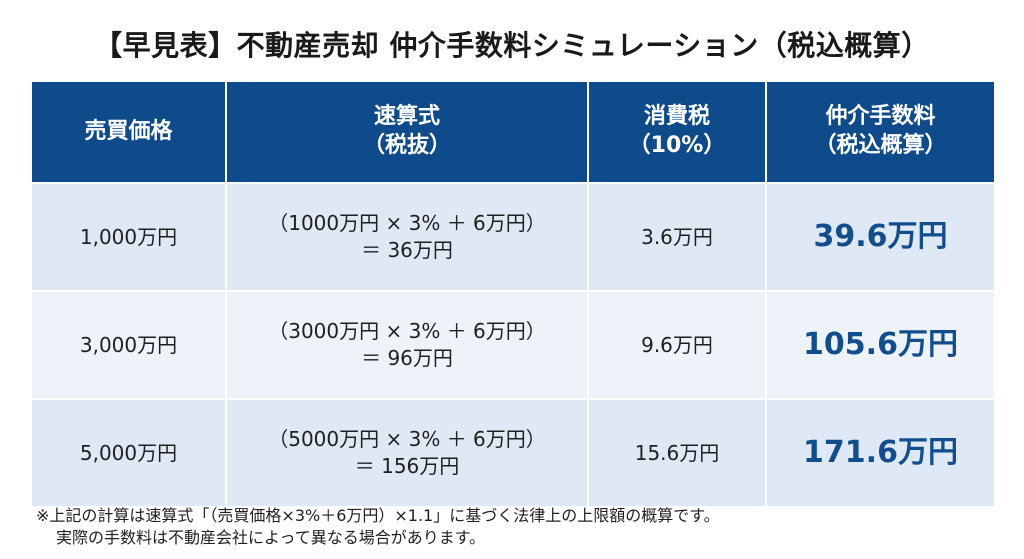 This screenshot has width=1024, height=559. What do you see at coordinates (512, 45) in the screenshot?
I see `page-title: 【早見表】不動産売却 仲介手数料シミュレーション（税込概算）` at bounding box center [512, 45].